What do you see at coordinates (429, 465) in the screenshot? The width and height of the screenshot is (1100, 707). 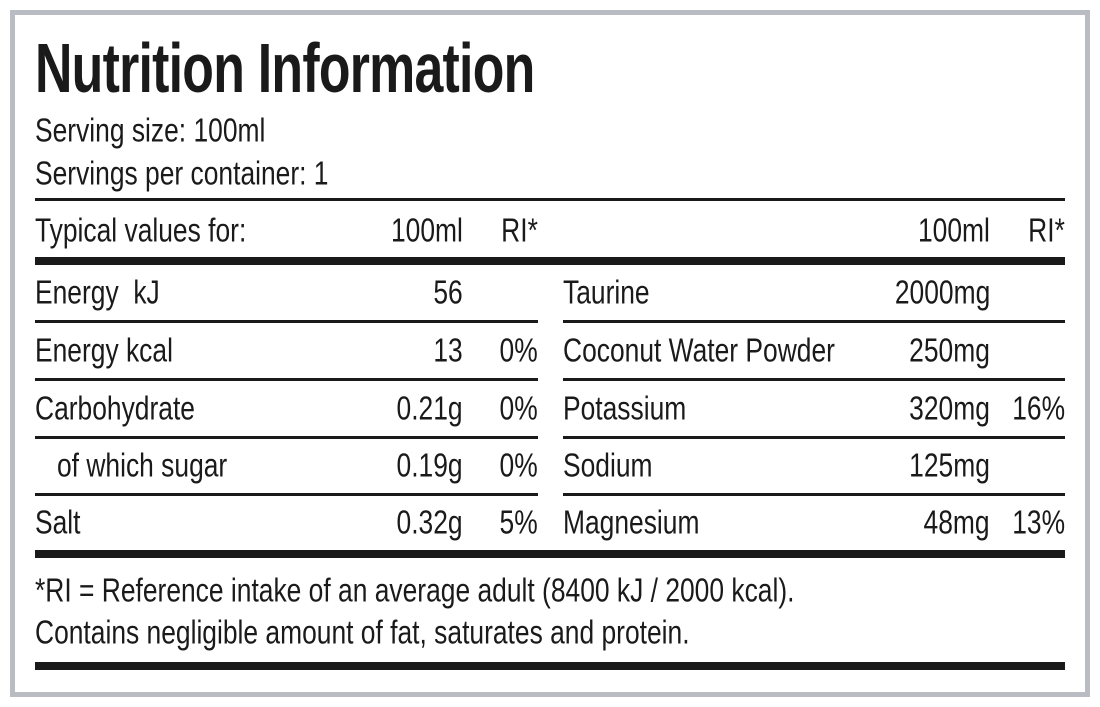 I see `nutrient-amount: 0.19g` at bounding box center [429, 465].